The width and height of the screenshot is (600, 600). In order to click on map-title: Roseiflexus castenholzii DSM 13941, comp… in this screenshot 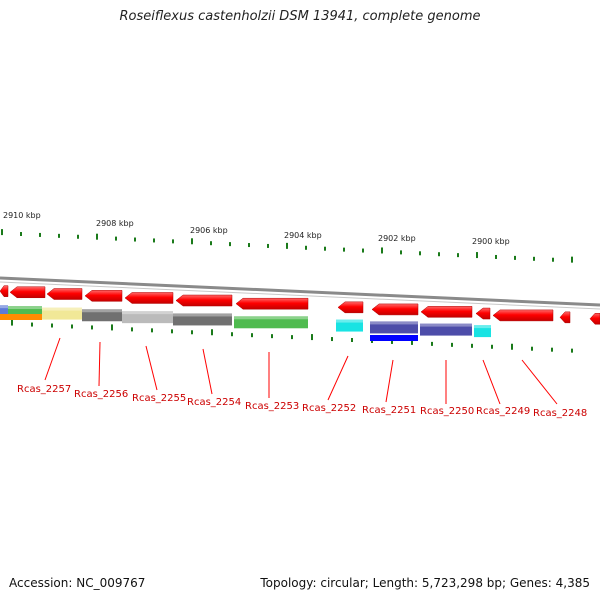, I will do `click(300, 16)`.